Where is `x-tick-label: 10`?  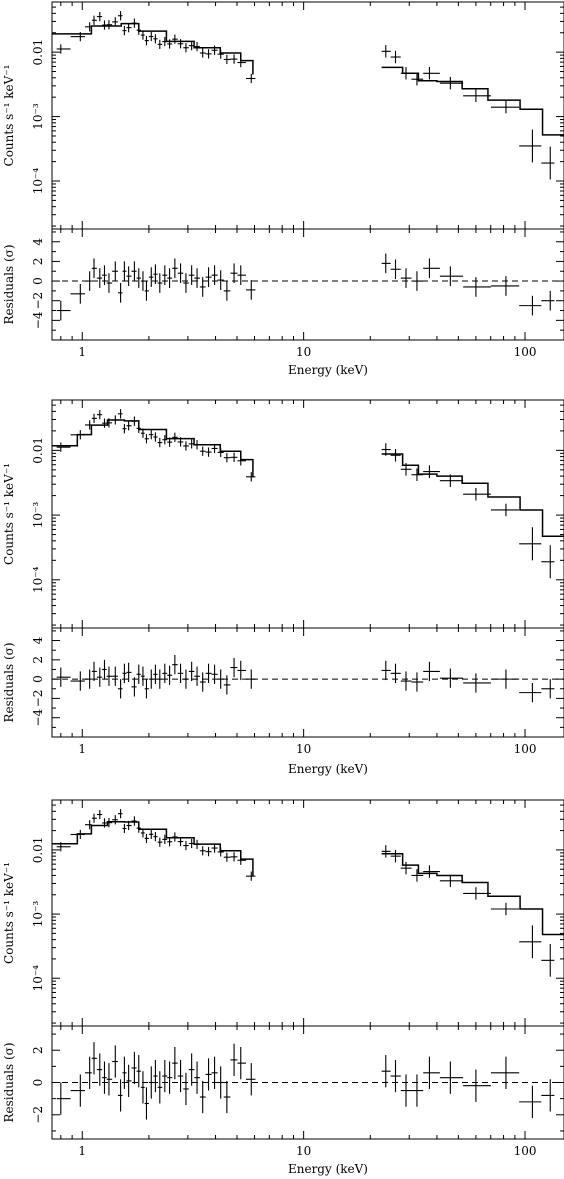 x-tick-label: 10 is located at coordinates (303, 1151).